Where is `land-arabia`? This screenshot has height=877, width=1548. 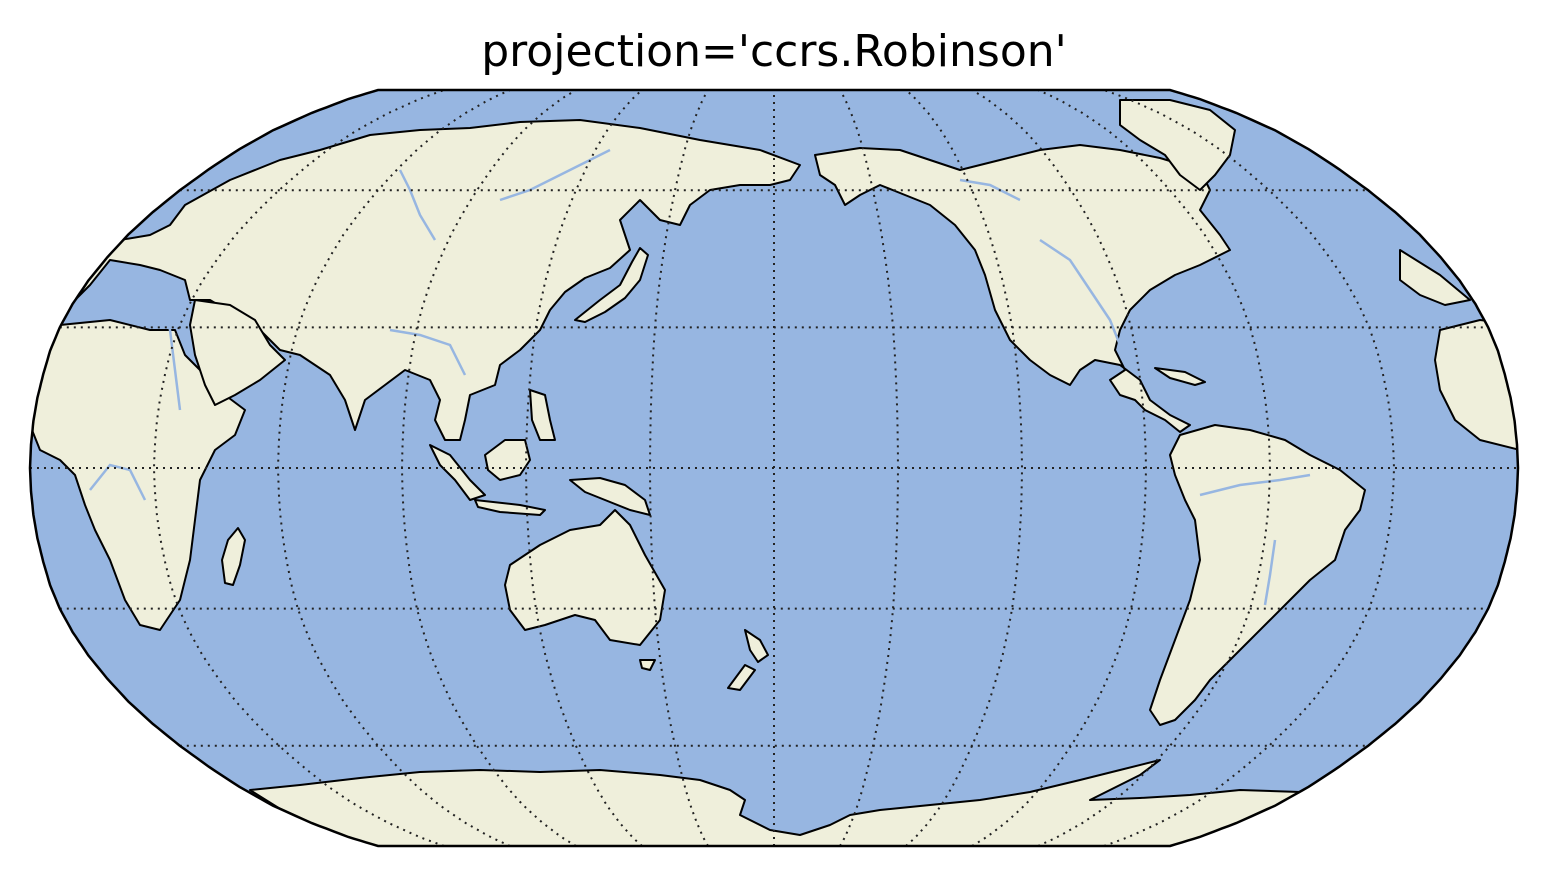
land-arabia is located at coordinates (237, 352).